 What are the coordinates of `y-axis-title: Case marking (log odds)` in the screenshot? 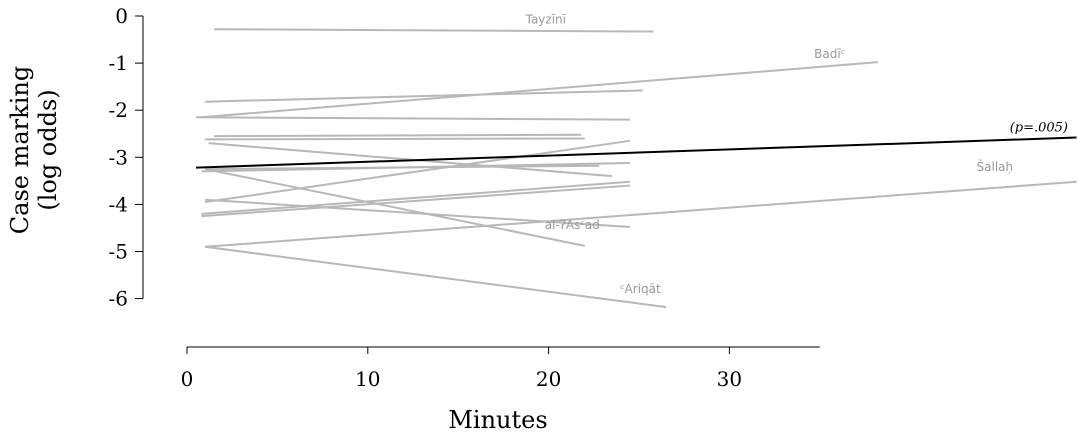 It's located at (34, 150).